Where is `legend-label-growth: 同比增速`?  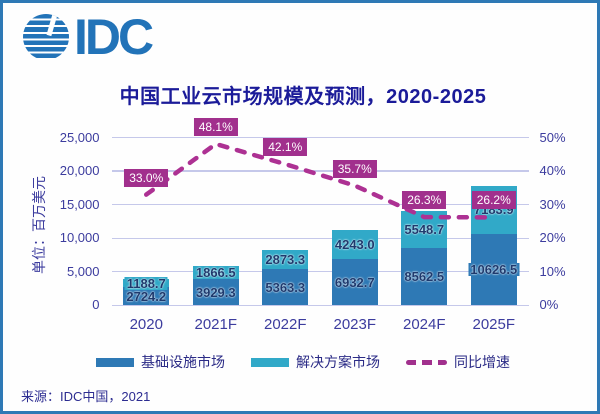 legend-label-growth: 同比增速 is located at coordinates (482, 362).